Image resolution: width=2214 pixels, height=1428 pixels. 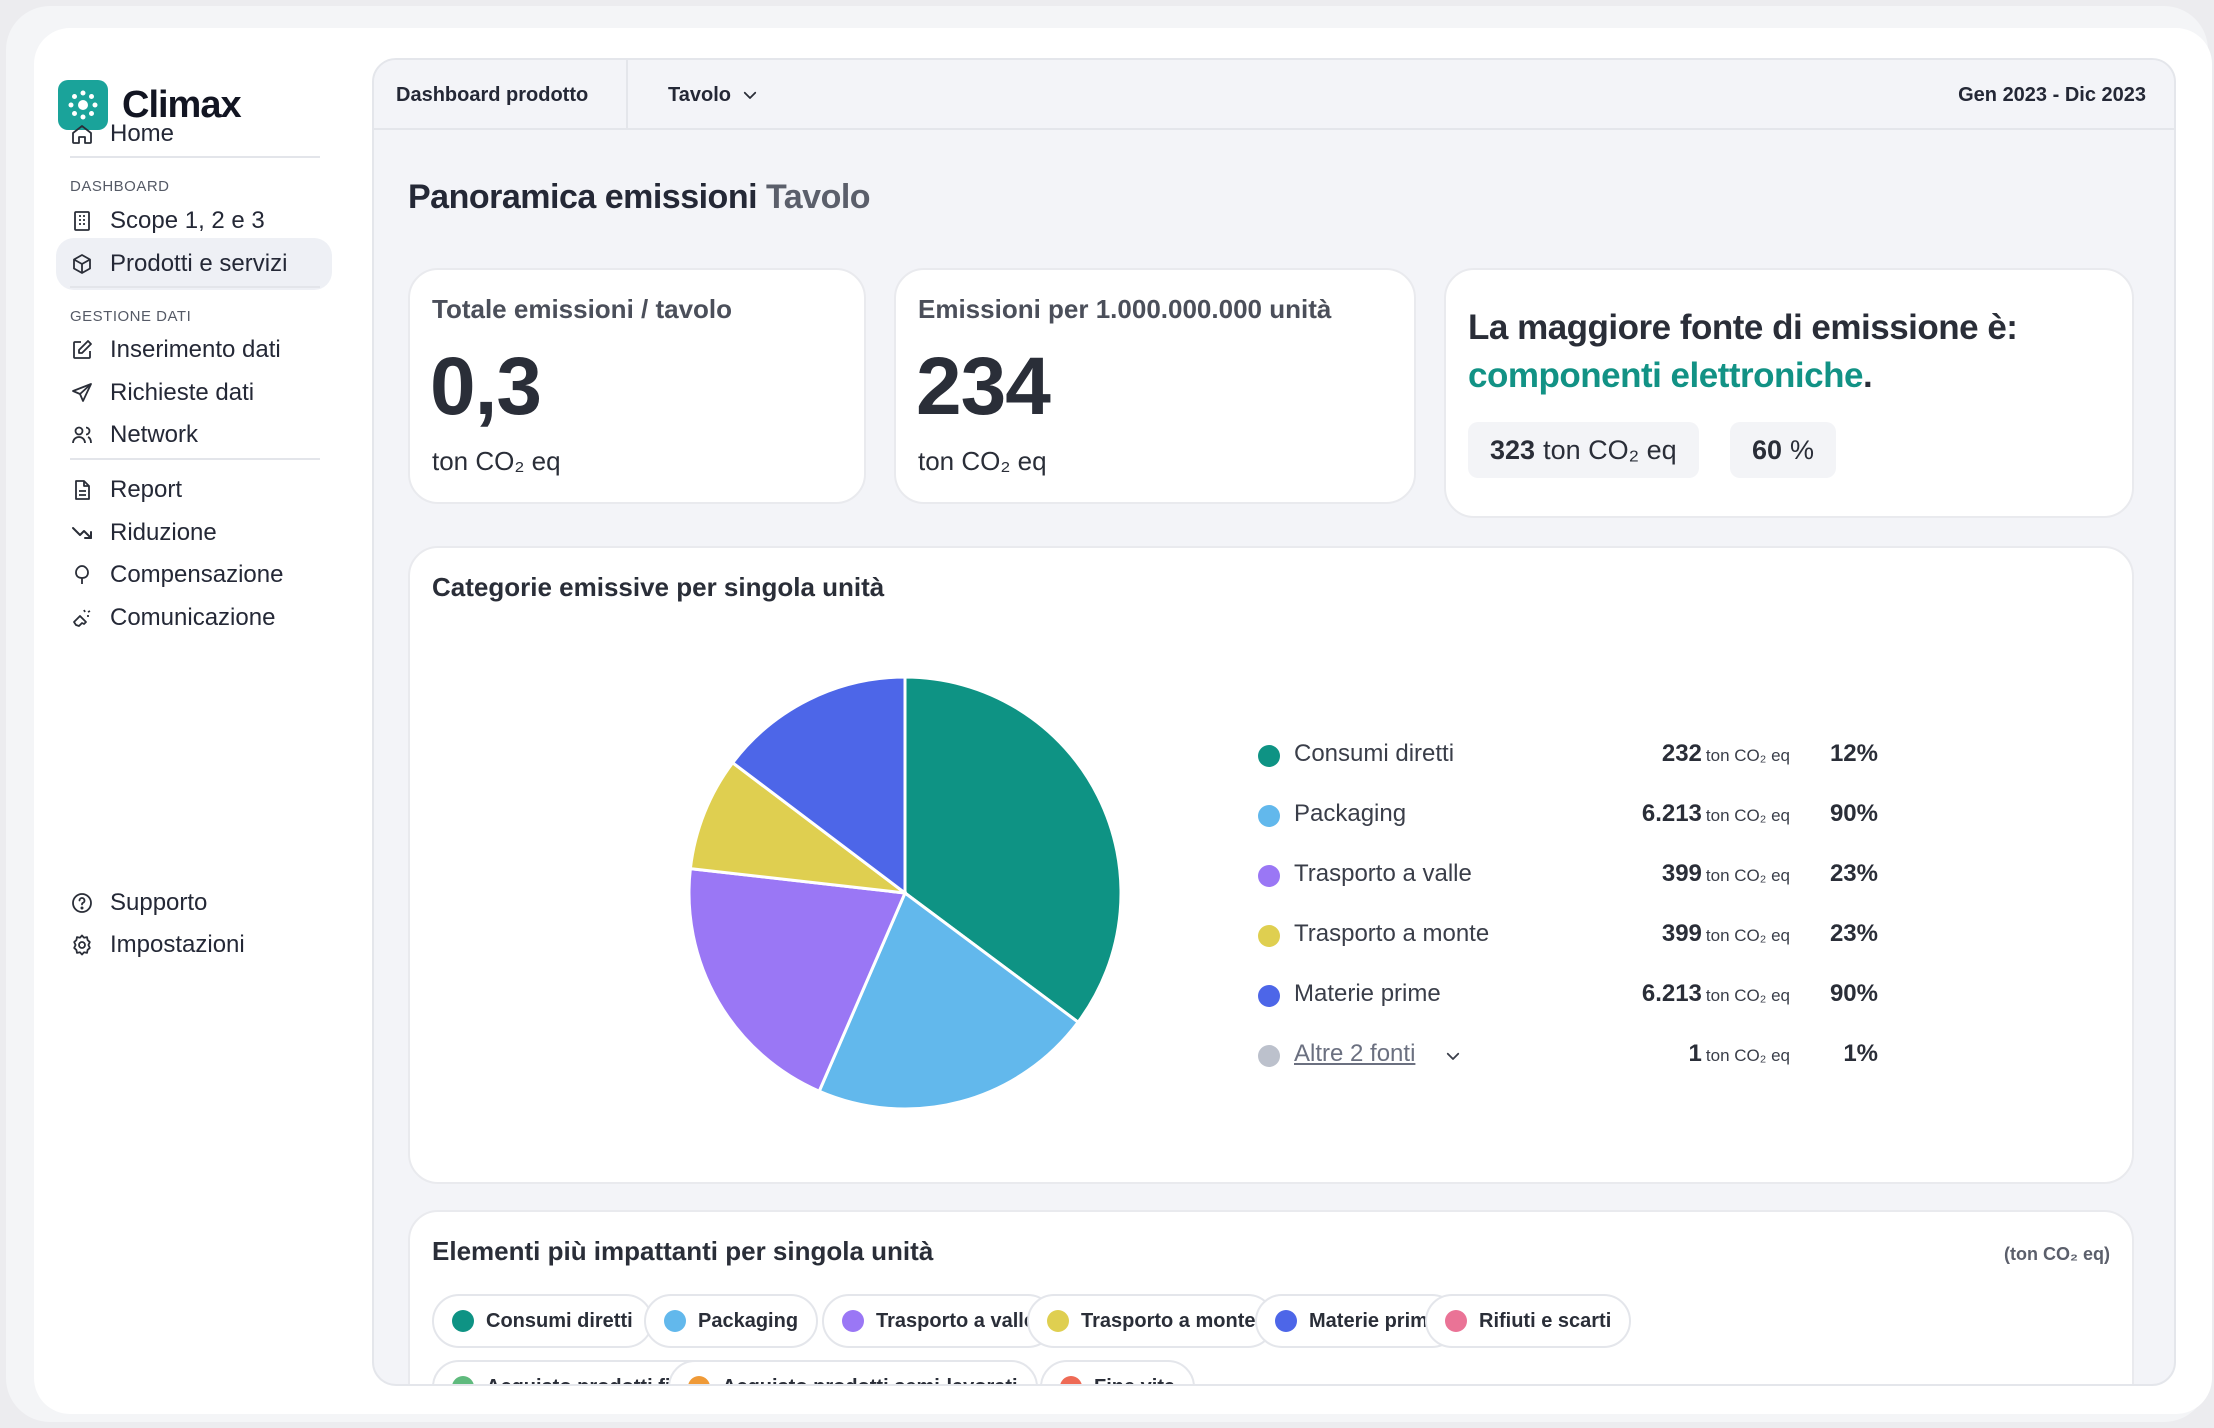 I want to click on nav-communication: Comunicazione, so click(x=194, y=618).